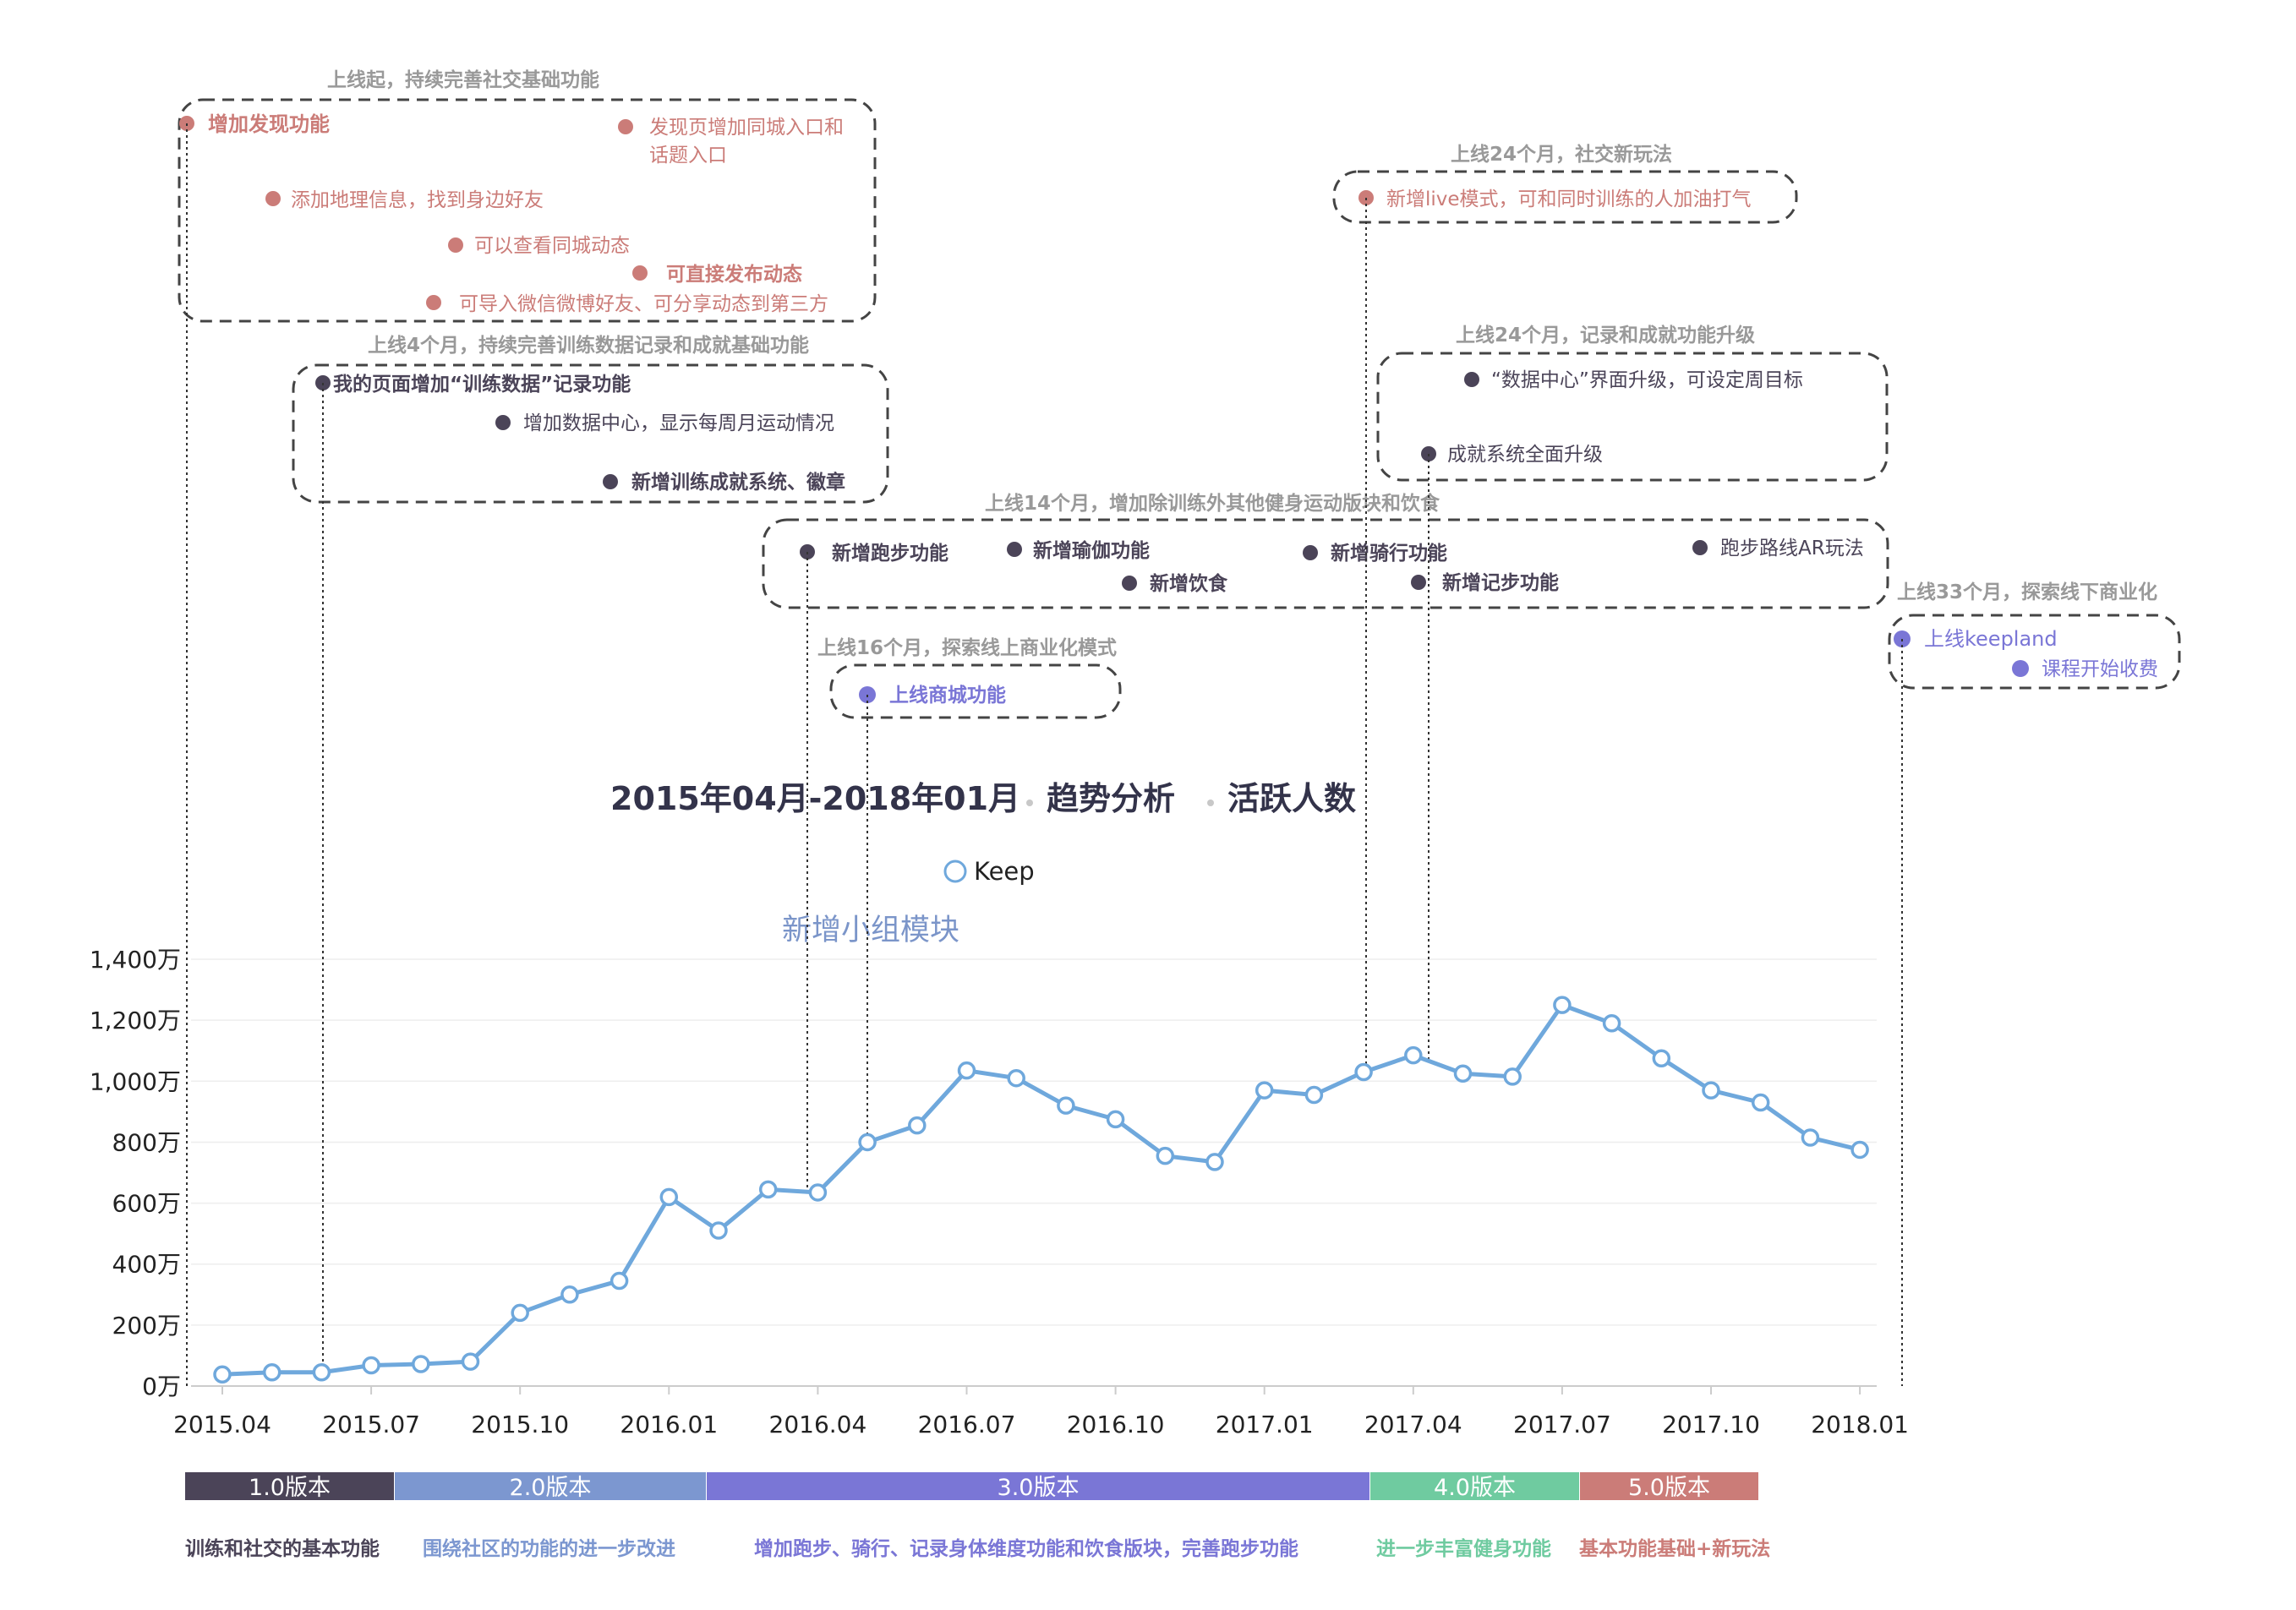 The image size is (2296, 1610). I want to click on chart-title: 2015年04月-2018年01月, so click(815, 798).